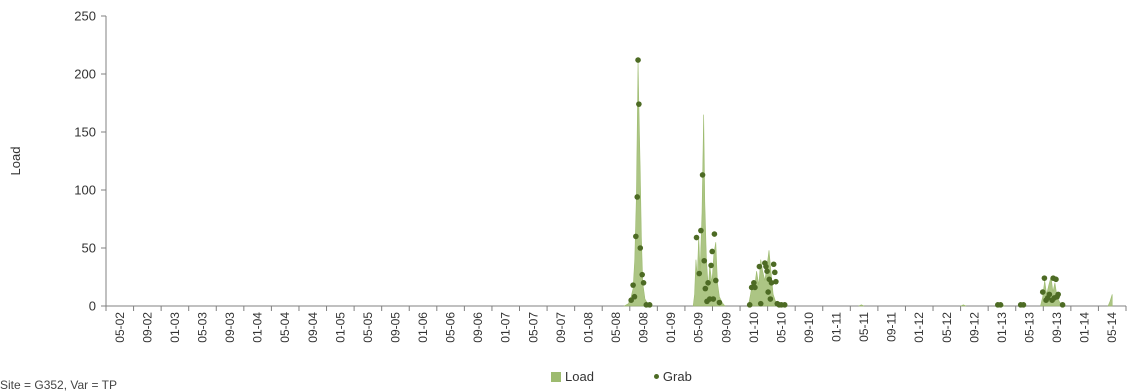 This screenshot has width=1128, height=392. I want to click on footnote: Site = G352, Var = TP, so click(58, 385).